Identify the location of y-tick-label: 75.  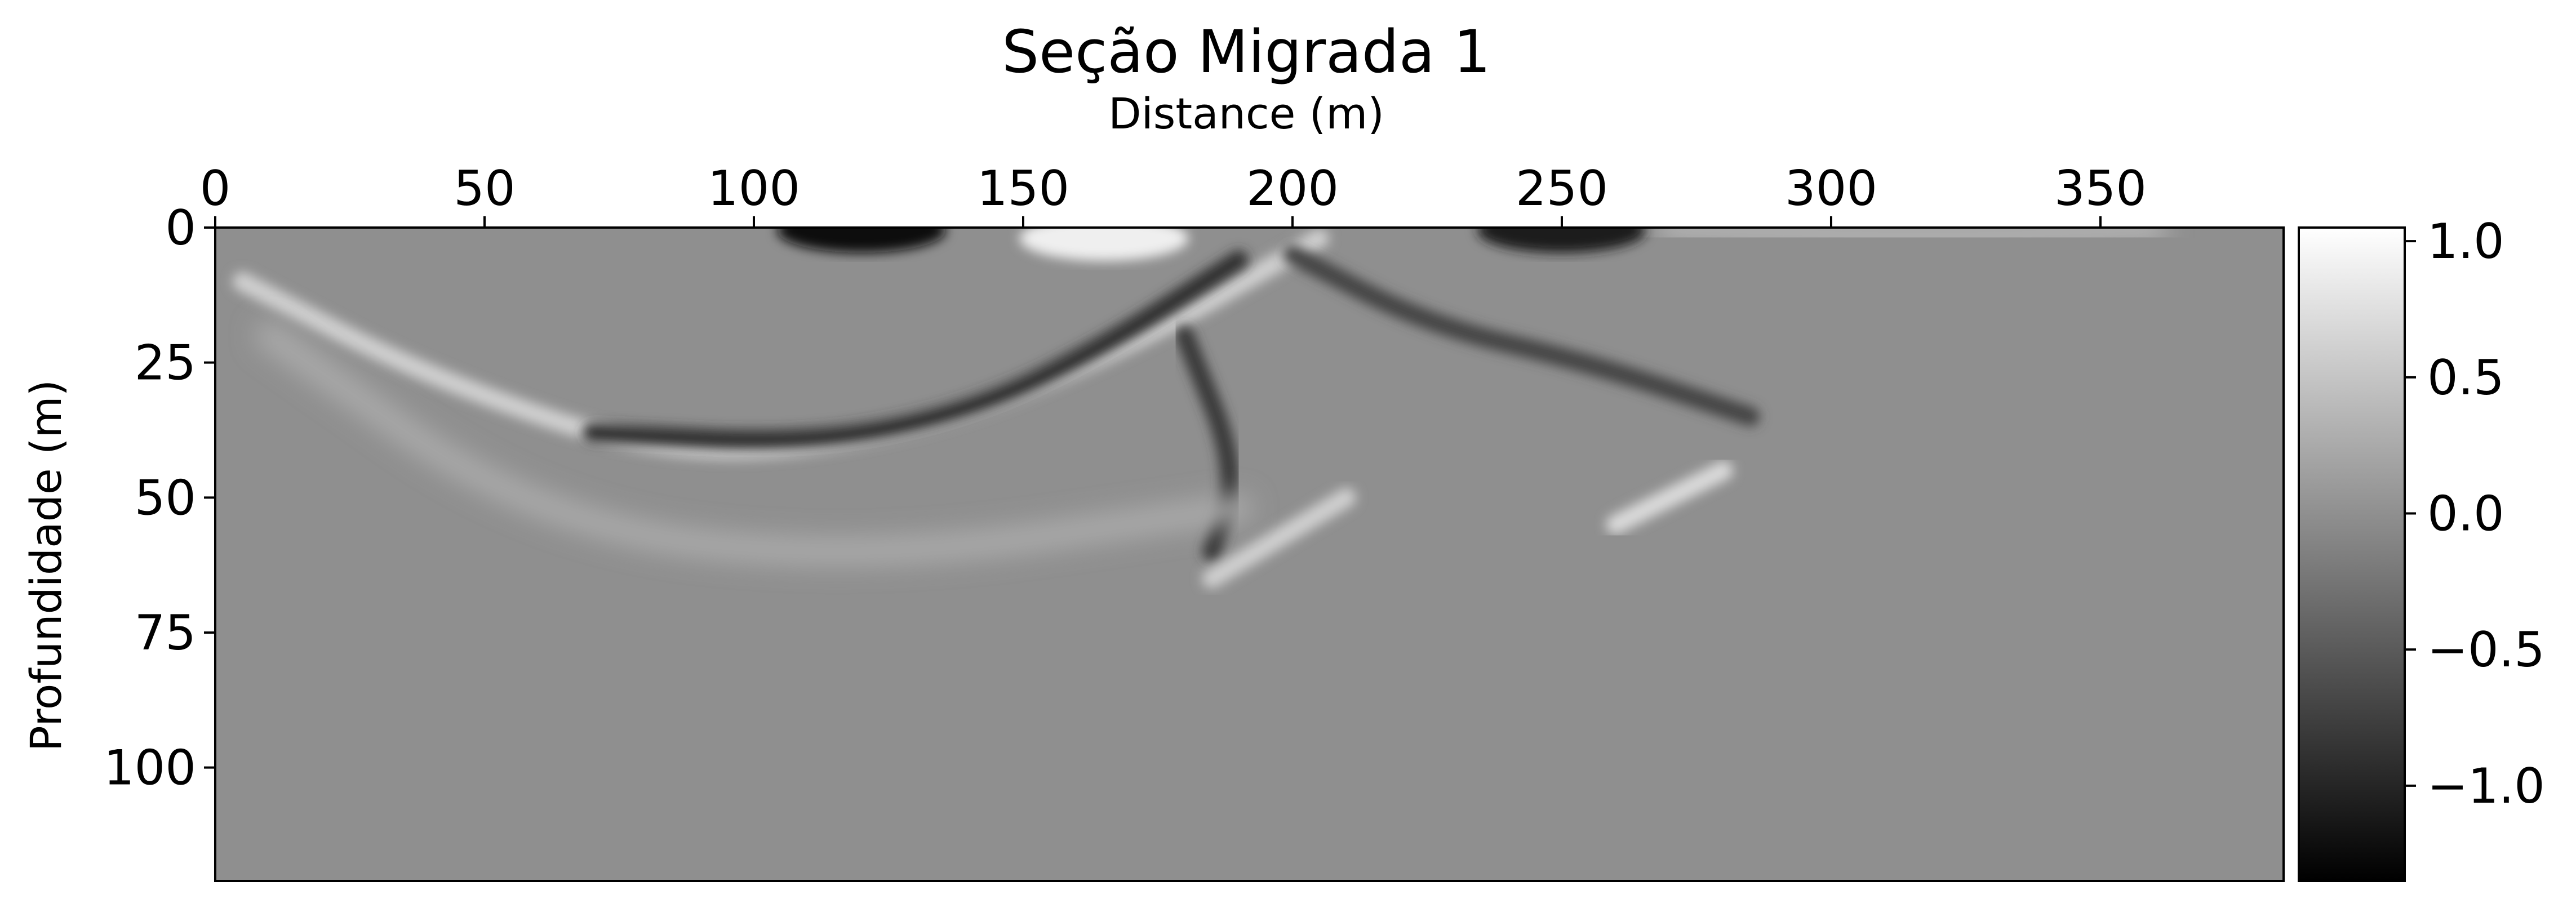
(165, 633).